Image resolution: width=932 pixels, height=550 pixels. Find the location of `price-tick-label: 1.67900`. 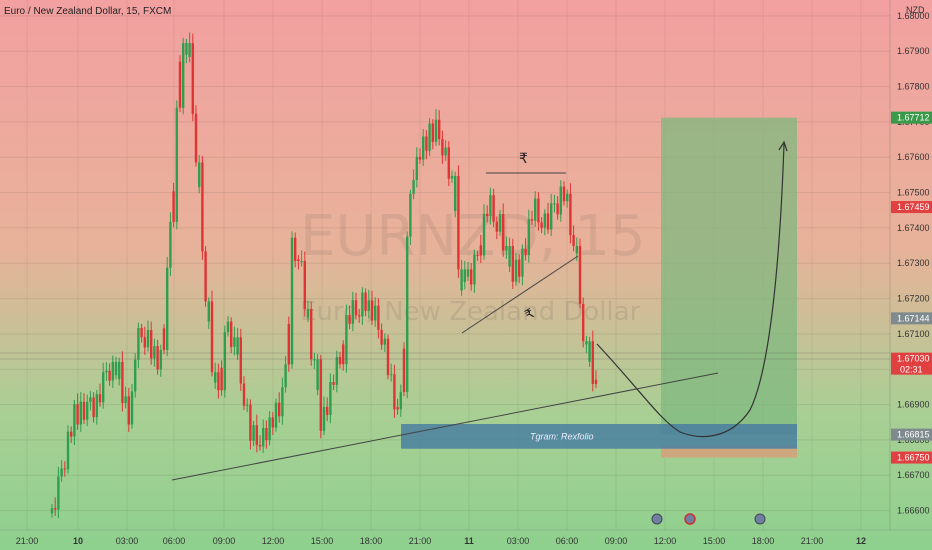

price-tick-label: 1.67900 is located at coordinates (913, 51).